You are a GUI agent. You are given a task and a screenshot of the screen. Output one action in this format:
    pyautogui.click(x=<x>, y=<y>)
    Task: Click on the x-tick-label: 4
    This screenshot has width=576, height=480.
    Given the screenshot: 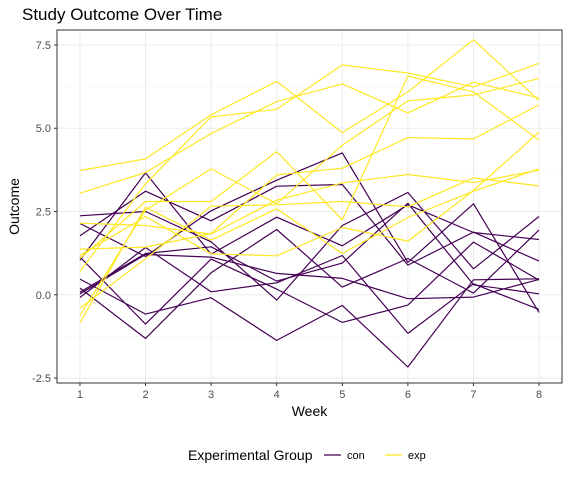 What is the action you would take?
    pyautogui.click(x=277, y=395)
    